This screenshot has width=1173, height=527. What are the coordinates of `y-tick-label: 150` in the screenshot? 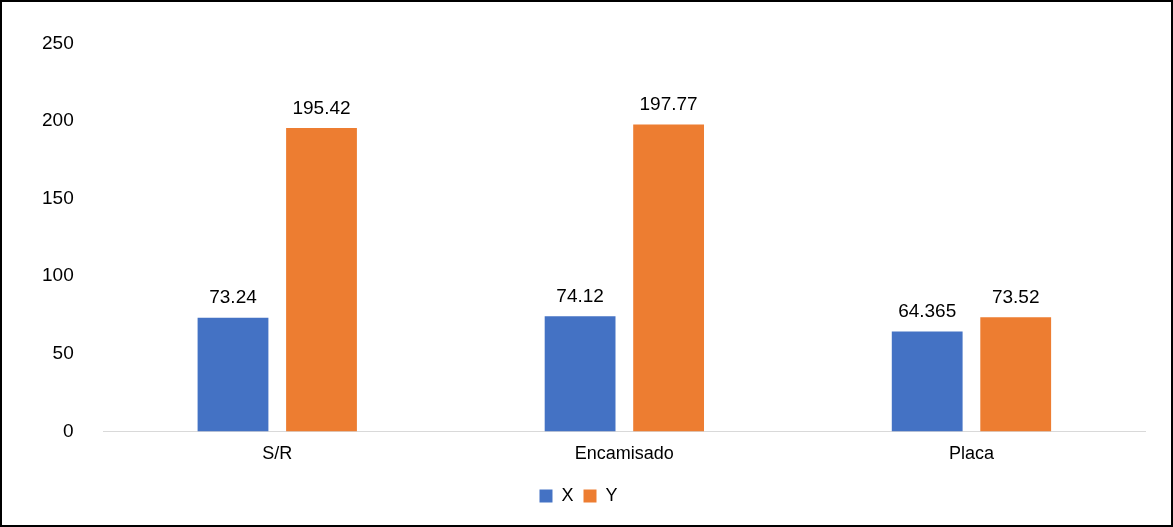 It's located at (58, 197).